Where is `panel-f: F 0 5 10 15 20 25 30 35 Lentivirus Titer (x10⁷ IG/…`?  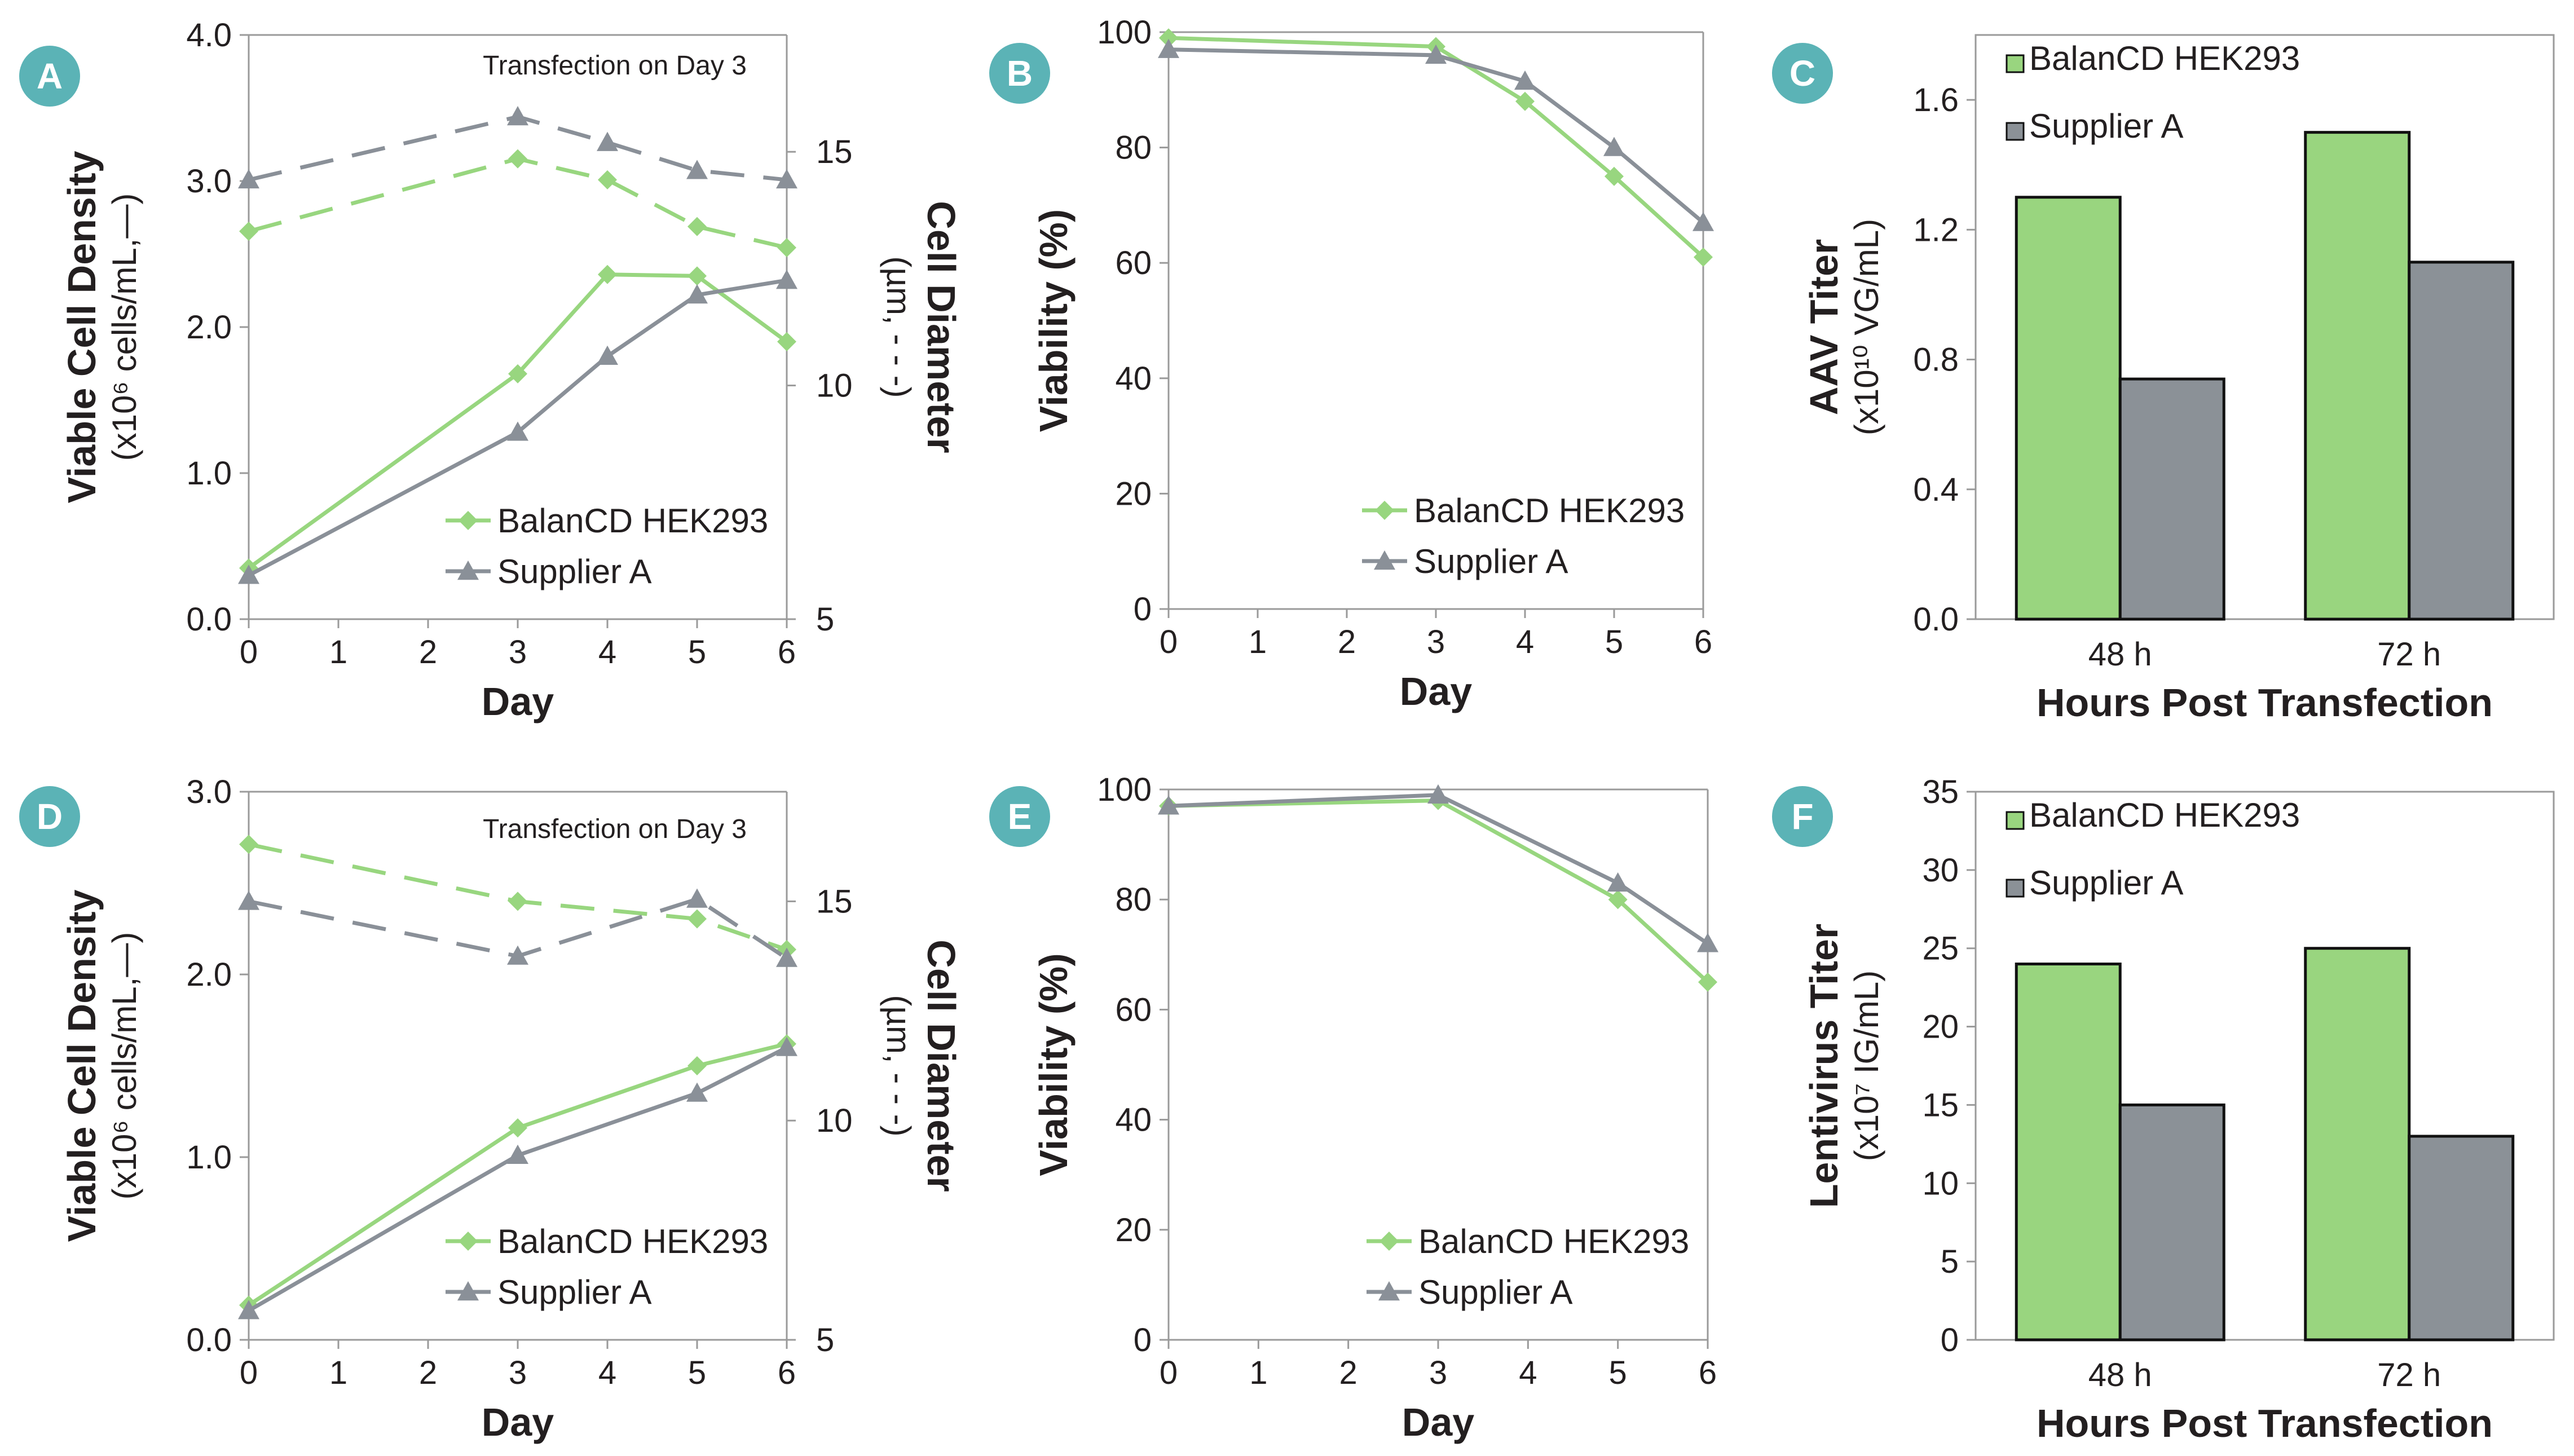 panel-f: F 0 5 10 15 20 25 30 35 Lentivirus Titer (x10⁷ IG/… is located at coordinates (2163, 1109).